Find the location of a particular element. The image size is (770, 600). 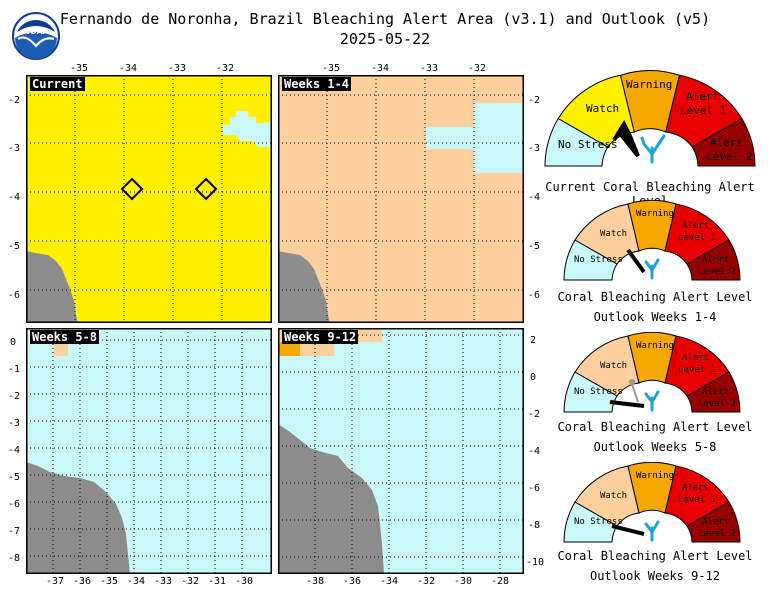

gauge-caption-5-8-line2: Outlook Weeks 5-8 is located at coordinates (655, 447).